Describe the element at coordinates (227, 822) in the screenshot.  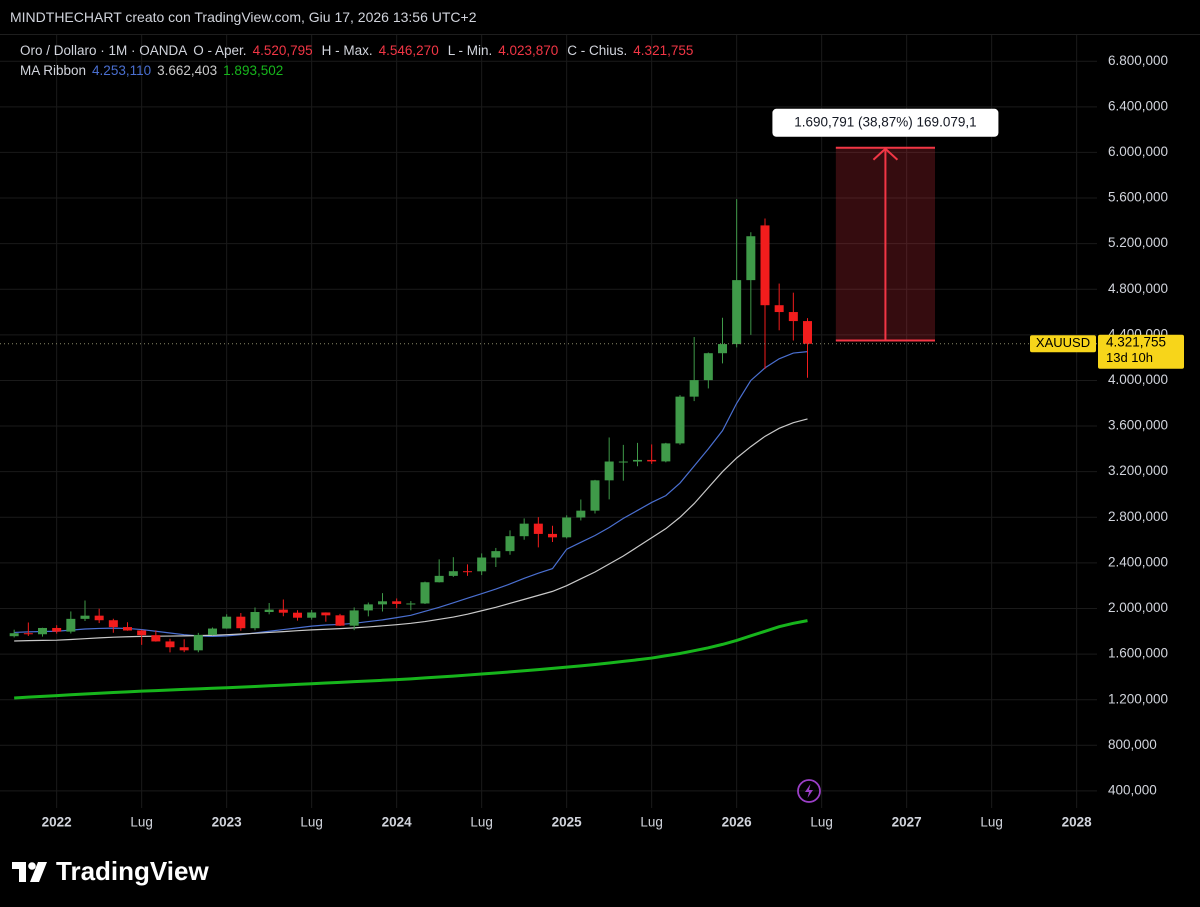
I see `x-tick-label: 2023` at that location.